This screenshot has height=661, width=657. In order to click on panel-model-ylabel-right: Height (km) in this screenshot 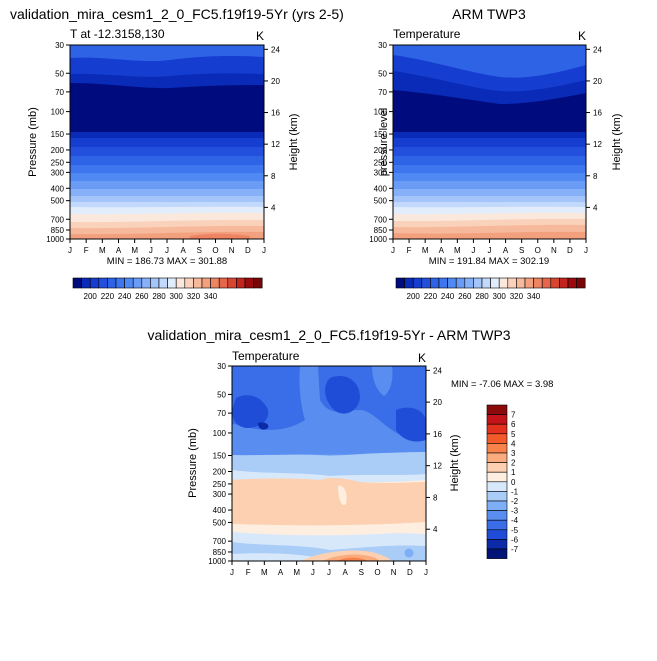, I will do `click(294, 142)`.